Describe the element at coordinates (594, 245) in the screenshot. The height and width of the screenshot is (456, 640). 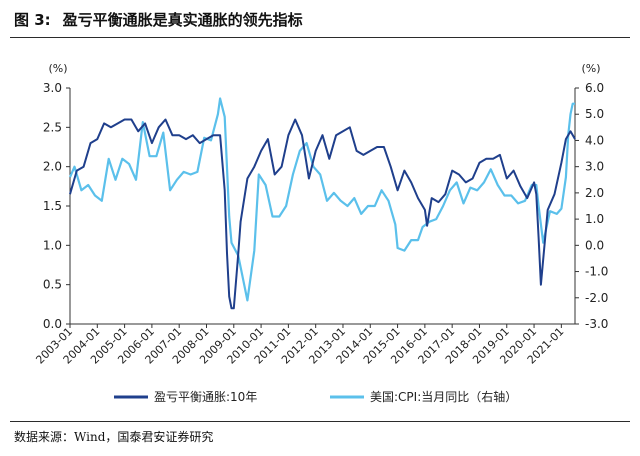
I see `right-axis-tick-label: 0.0` at that location.